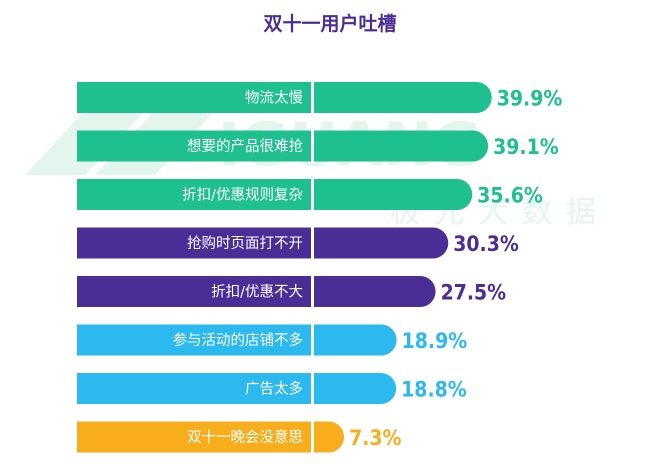 The image size is (660, 466). Describe the element at coordinates (245, 146) in the screenshot. I see `bar-label: 想要的产品很难抢` at that location.